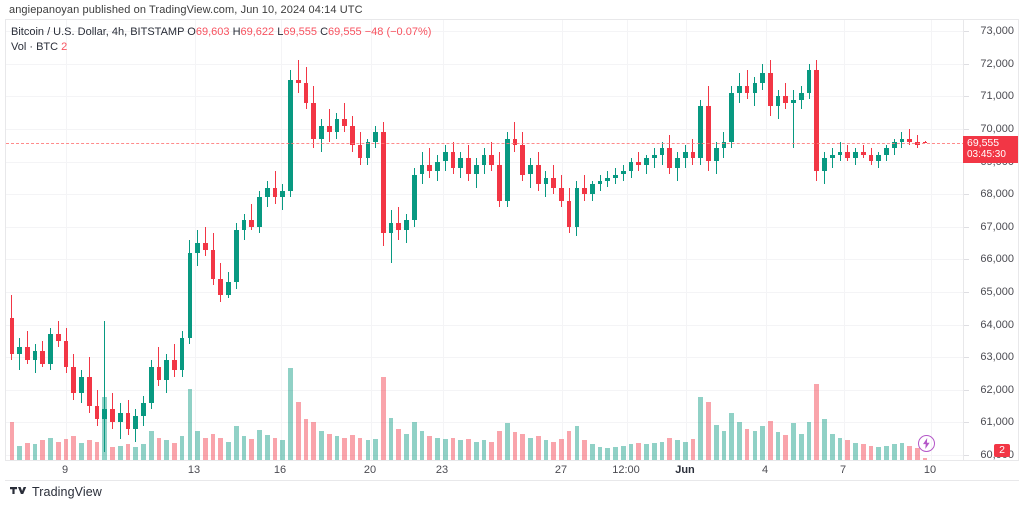 The image size is (1024, 505). Describe the element at coordinates (98, 32) in the screenshot. I see `legend-symbol-title: Bitcoin / U.S. Dollar, 4h, BITSTAMP` at that location.